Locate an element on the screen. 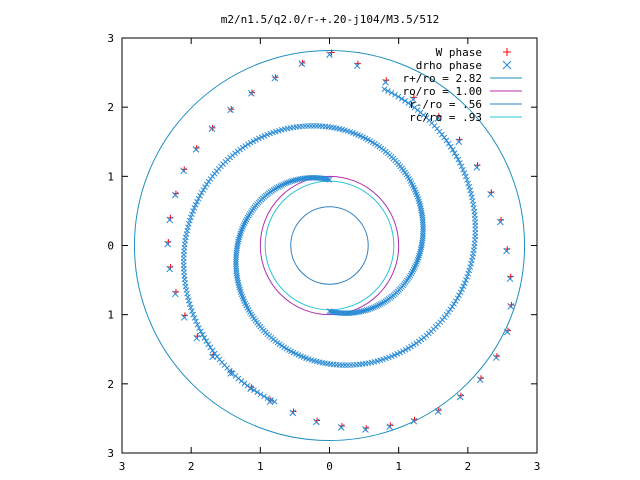  chart-title: m2/n1.5/q2.0/r-+.20-j104/M3.5/512 is located at coordinates (330, 19).